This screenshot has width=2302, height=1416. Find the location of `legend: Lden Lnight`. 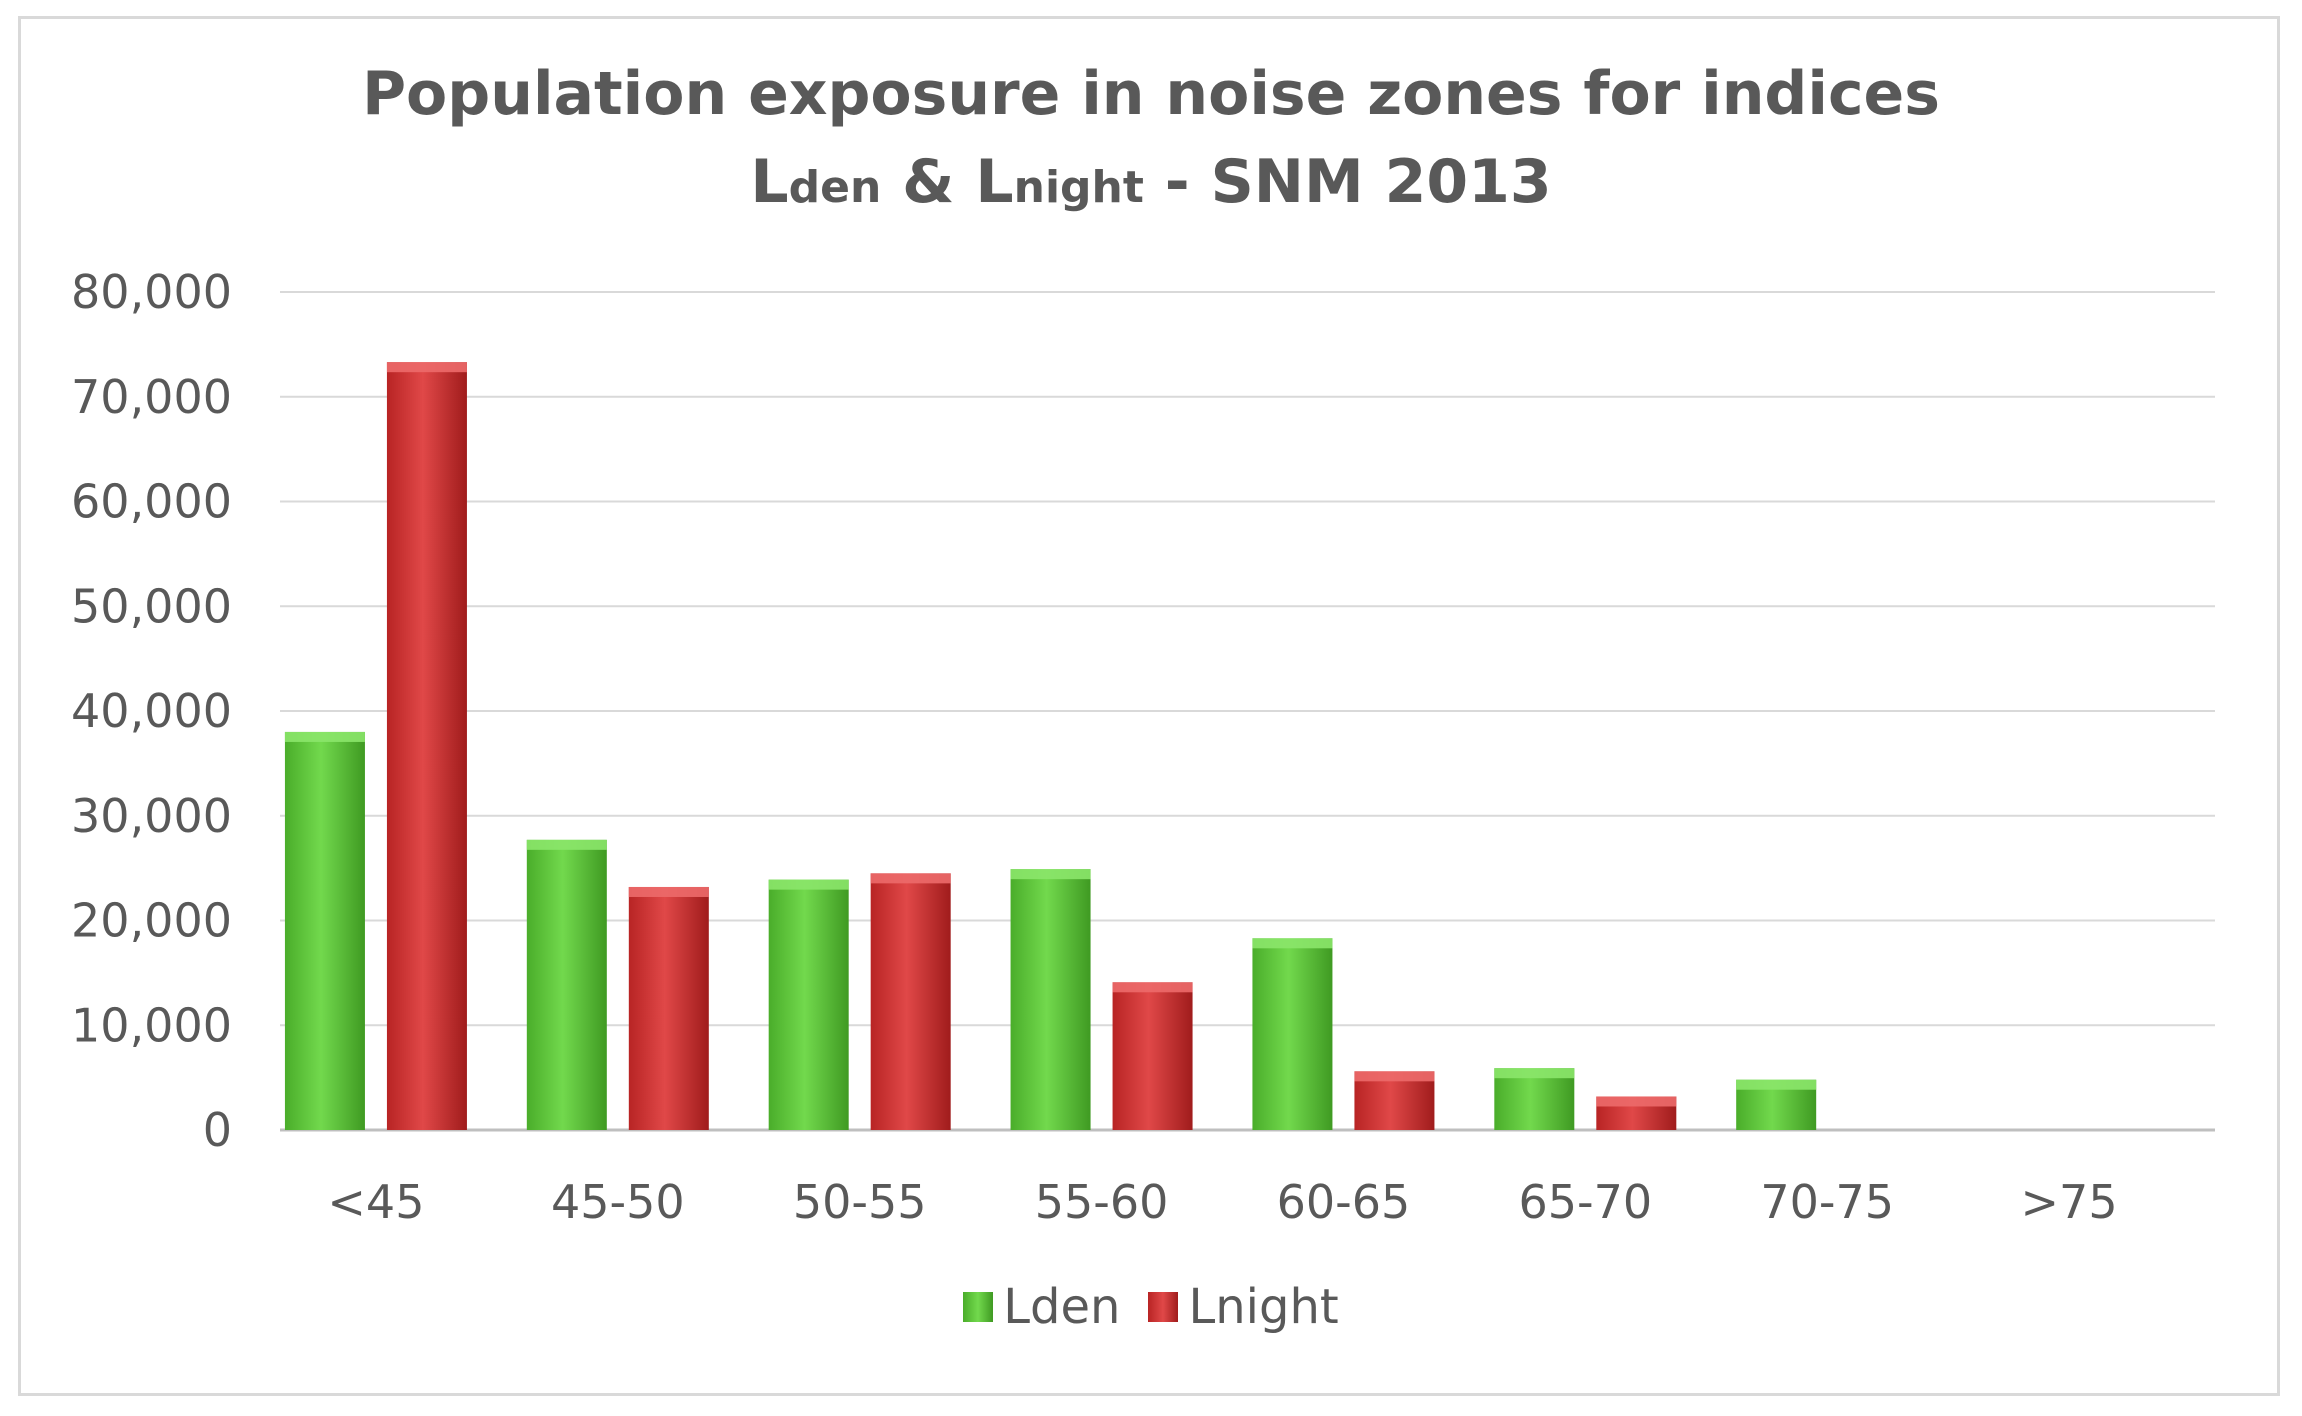

legend: Lden Lnight is located at coordinates (1151, 1307).